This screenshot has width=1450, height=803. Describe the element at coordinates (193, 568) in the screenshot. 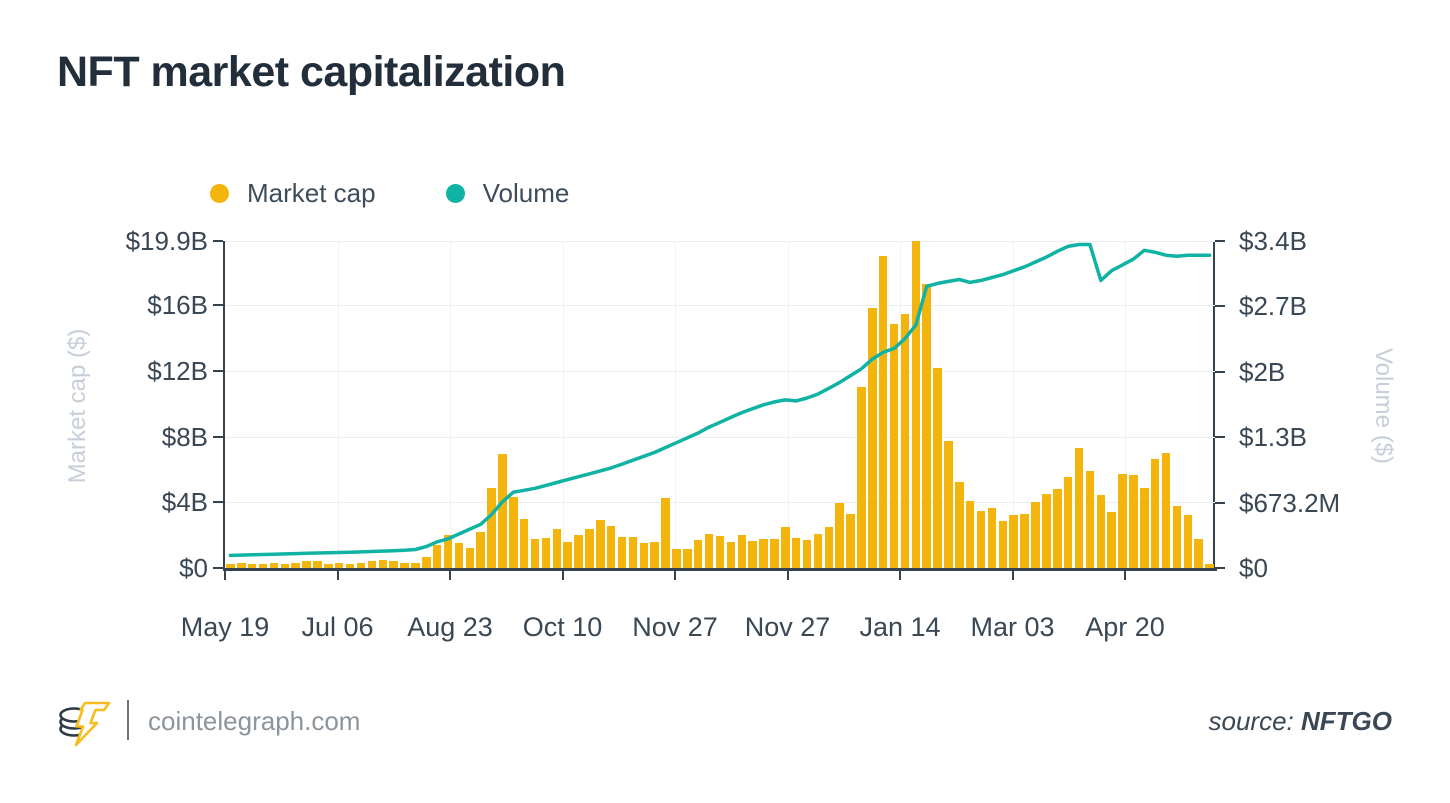

I see `left-ytick-label: $0` at that location.